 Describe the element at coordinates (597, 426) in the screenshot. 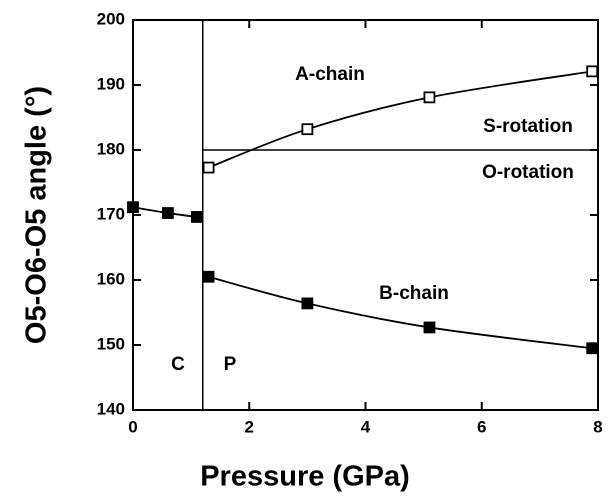

I see `x-tick-label: 8` at that location.